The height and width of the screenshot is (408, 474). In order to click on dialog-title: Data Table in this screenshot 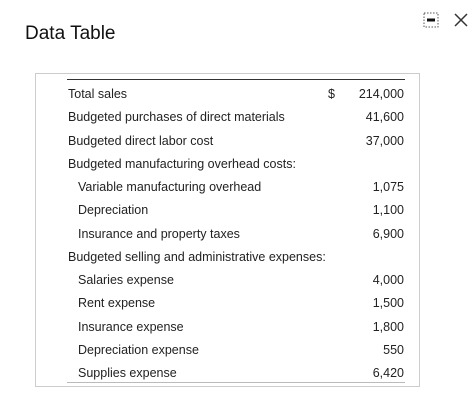, I will do `click(70, 33)`.